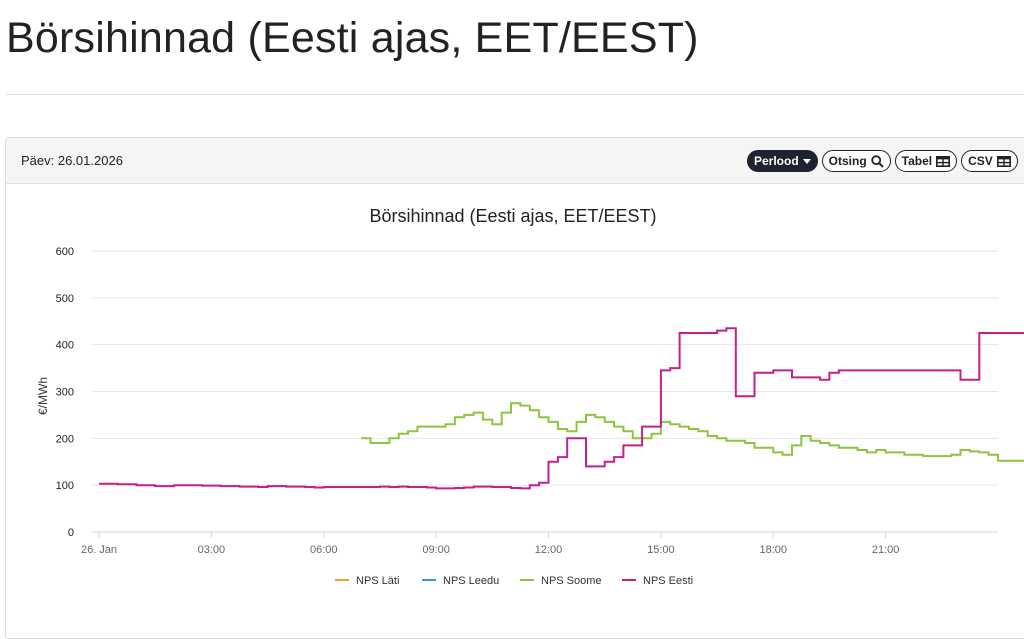 This screenshot has width=1024, height=639. Describe the element at coordinates (377, 581) in the screenshot. I see `legend-label: NPS Läti` at that location.